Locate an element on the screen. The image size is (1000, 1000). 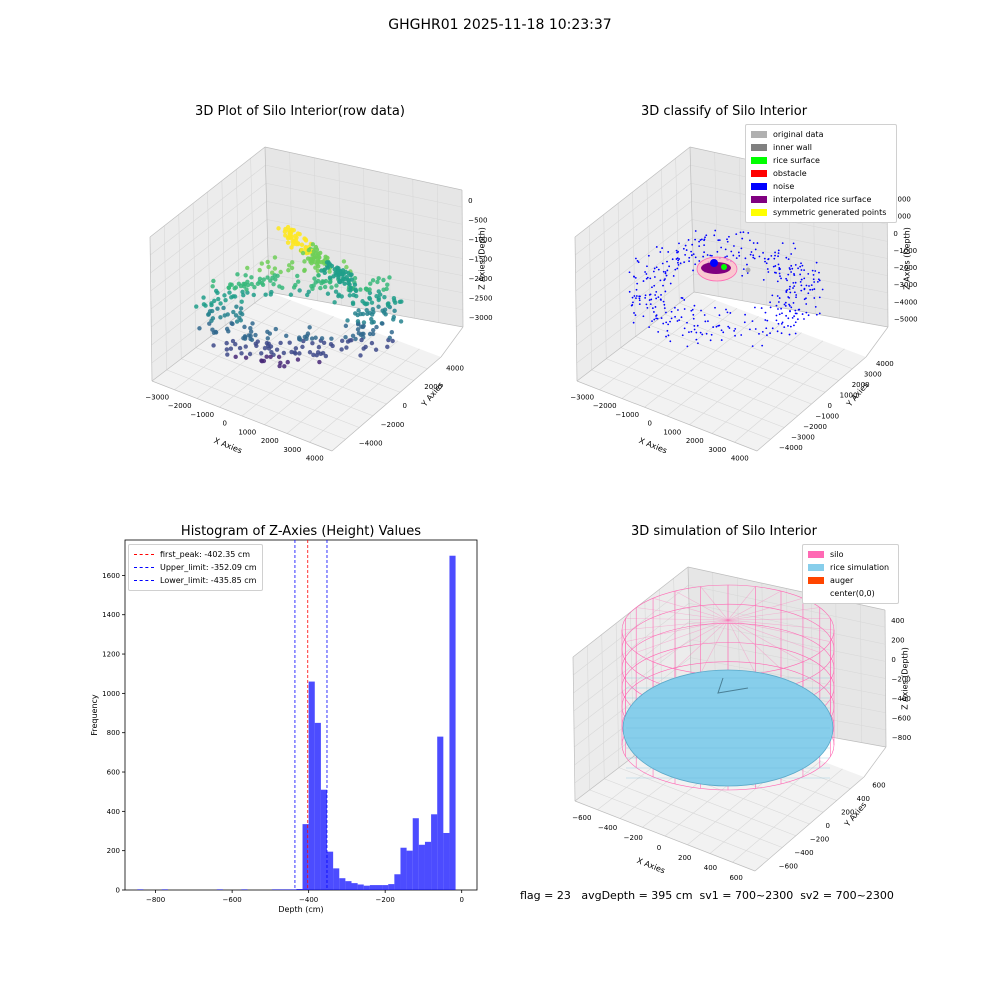
legend-label: interpolated rice surface is located at coordinates (822, 199).